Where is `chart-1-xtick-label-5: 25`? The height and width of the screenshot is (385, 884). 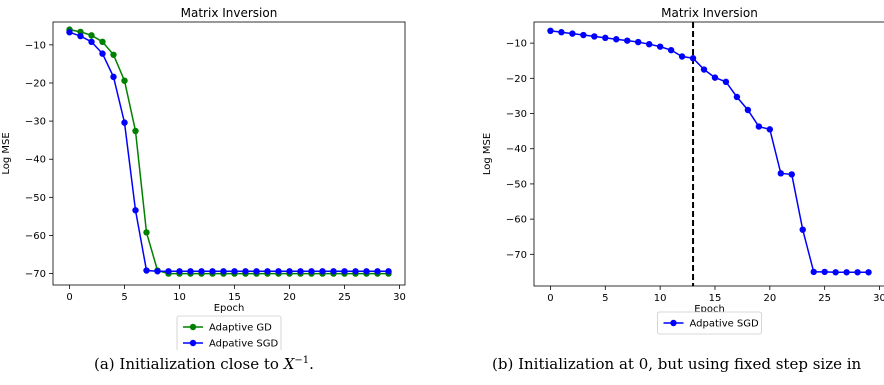 chart-1-xtick-label-5: 25 is located at coordinates (824, 298).